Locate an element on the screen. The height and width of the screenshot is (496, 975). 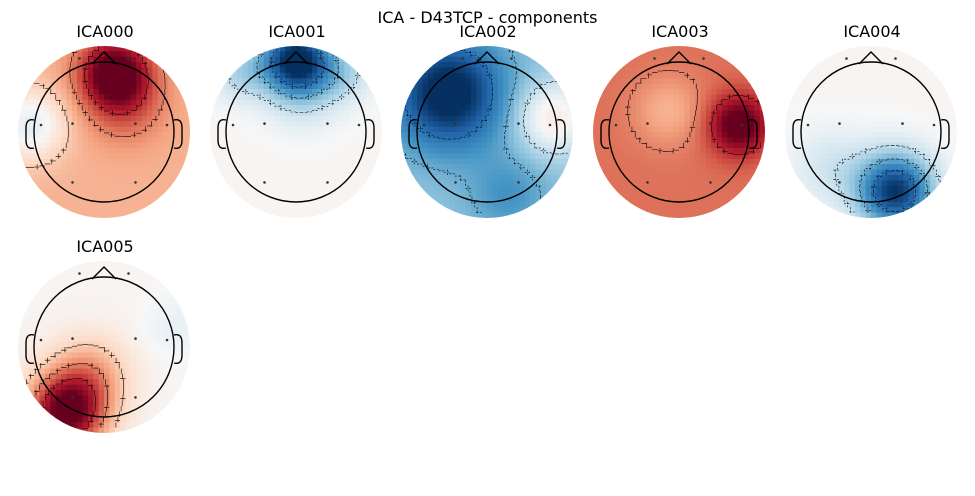
topomap-title: ICA001 is located at coordinates (297, 31).